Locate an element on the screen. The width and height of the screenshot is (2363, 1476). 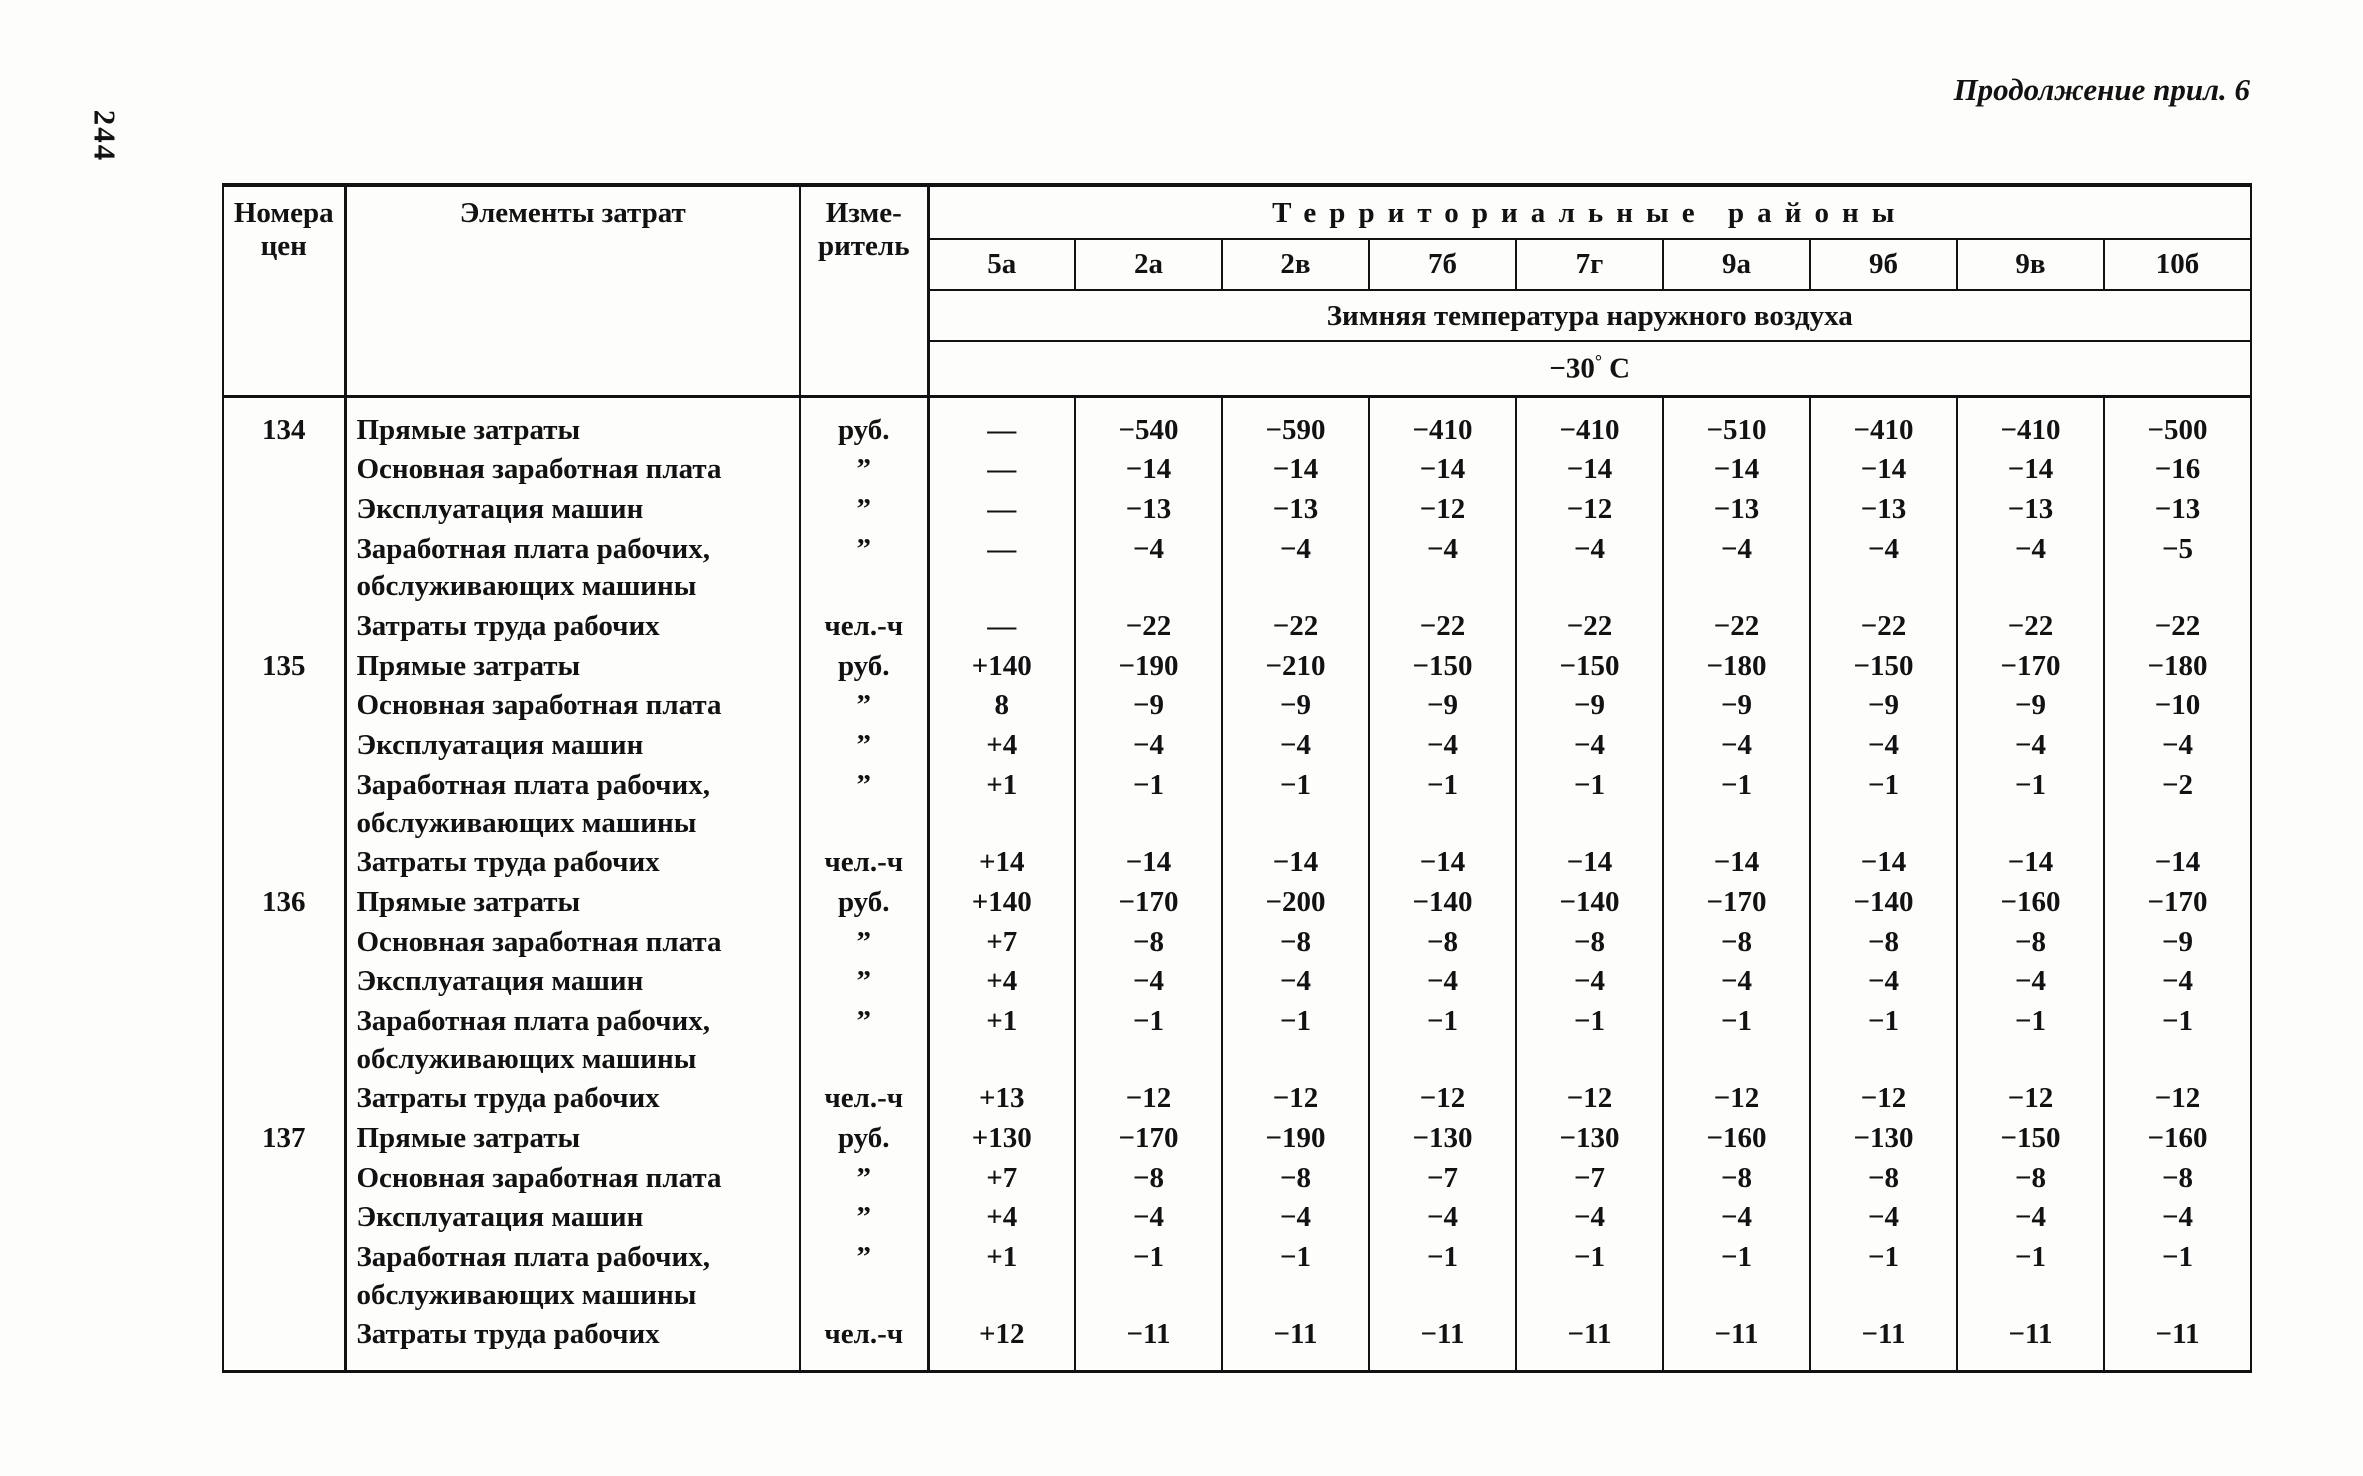
price-number-cell: 134 is located at coordinates (285, 423).